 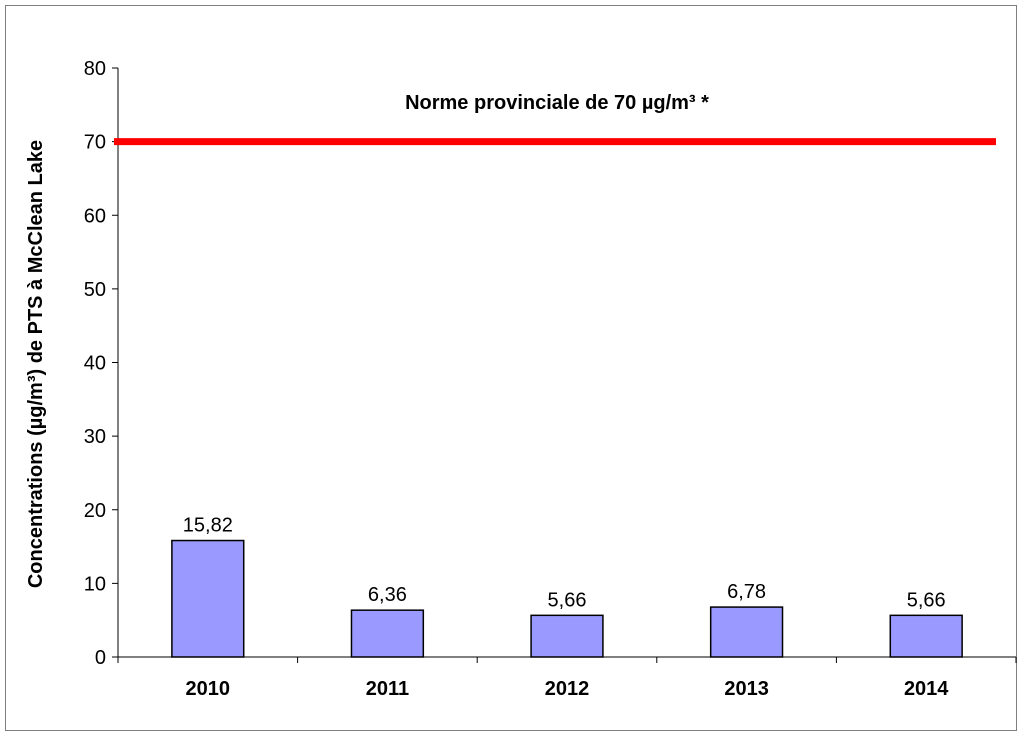 What do you see at coordinates (95, 511) in the screenshot?
I see `y-tick-label: 20` at bounding box center [95, 511].